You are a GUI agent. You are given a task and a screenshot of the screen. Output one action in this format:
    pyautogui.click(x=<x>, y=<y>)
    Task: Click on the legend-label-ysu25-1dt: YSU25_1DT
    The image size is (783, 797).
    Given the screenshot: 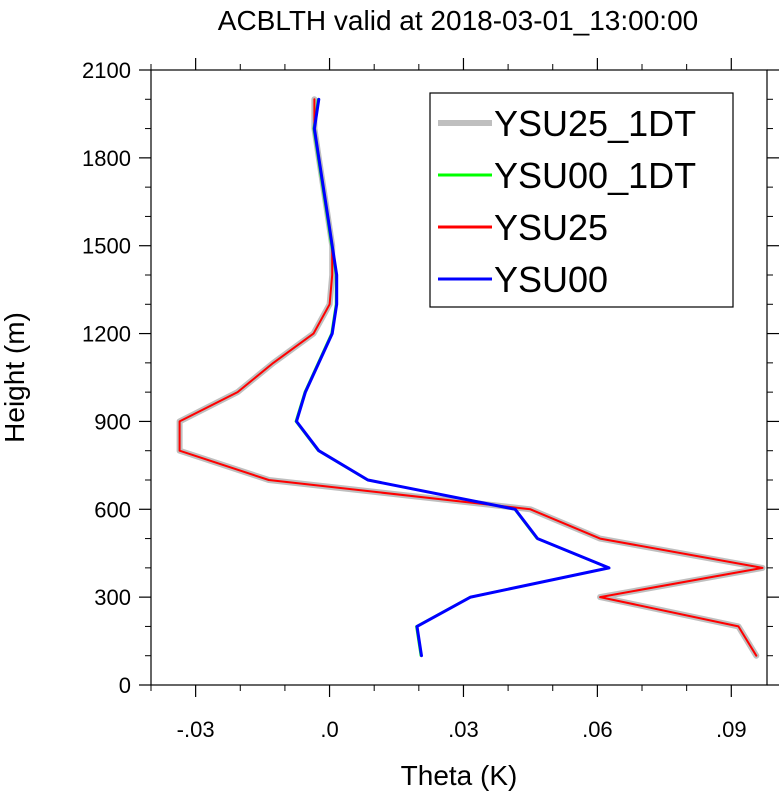 What is the action you would take?
    pyautogui.click(x=595, y=123)
    